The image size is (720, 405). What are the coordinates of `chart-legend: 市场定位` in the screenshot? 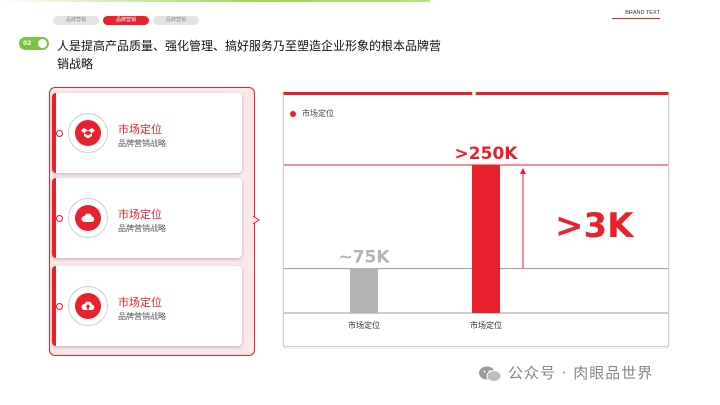 It's located at (312, 113).